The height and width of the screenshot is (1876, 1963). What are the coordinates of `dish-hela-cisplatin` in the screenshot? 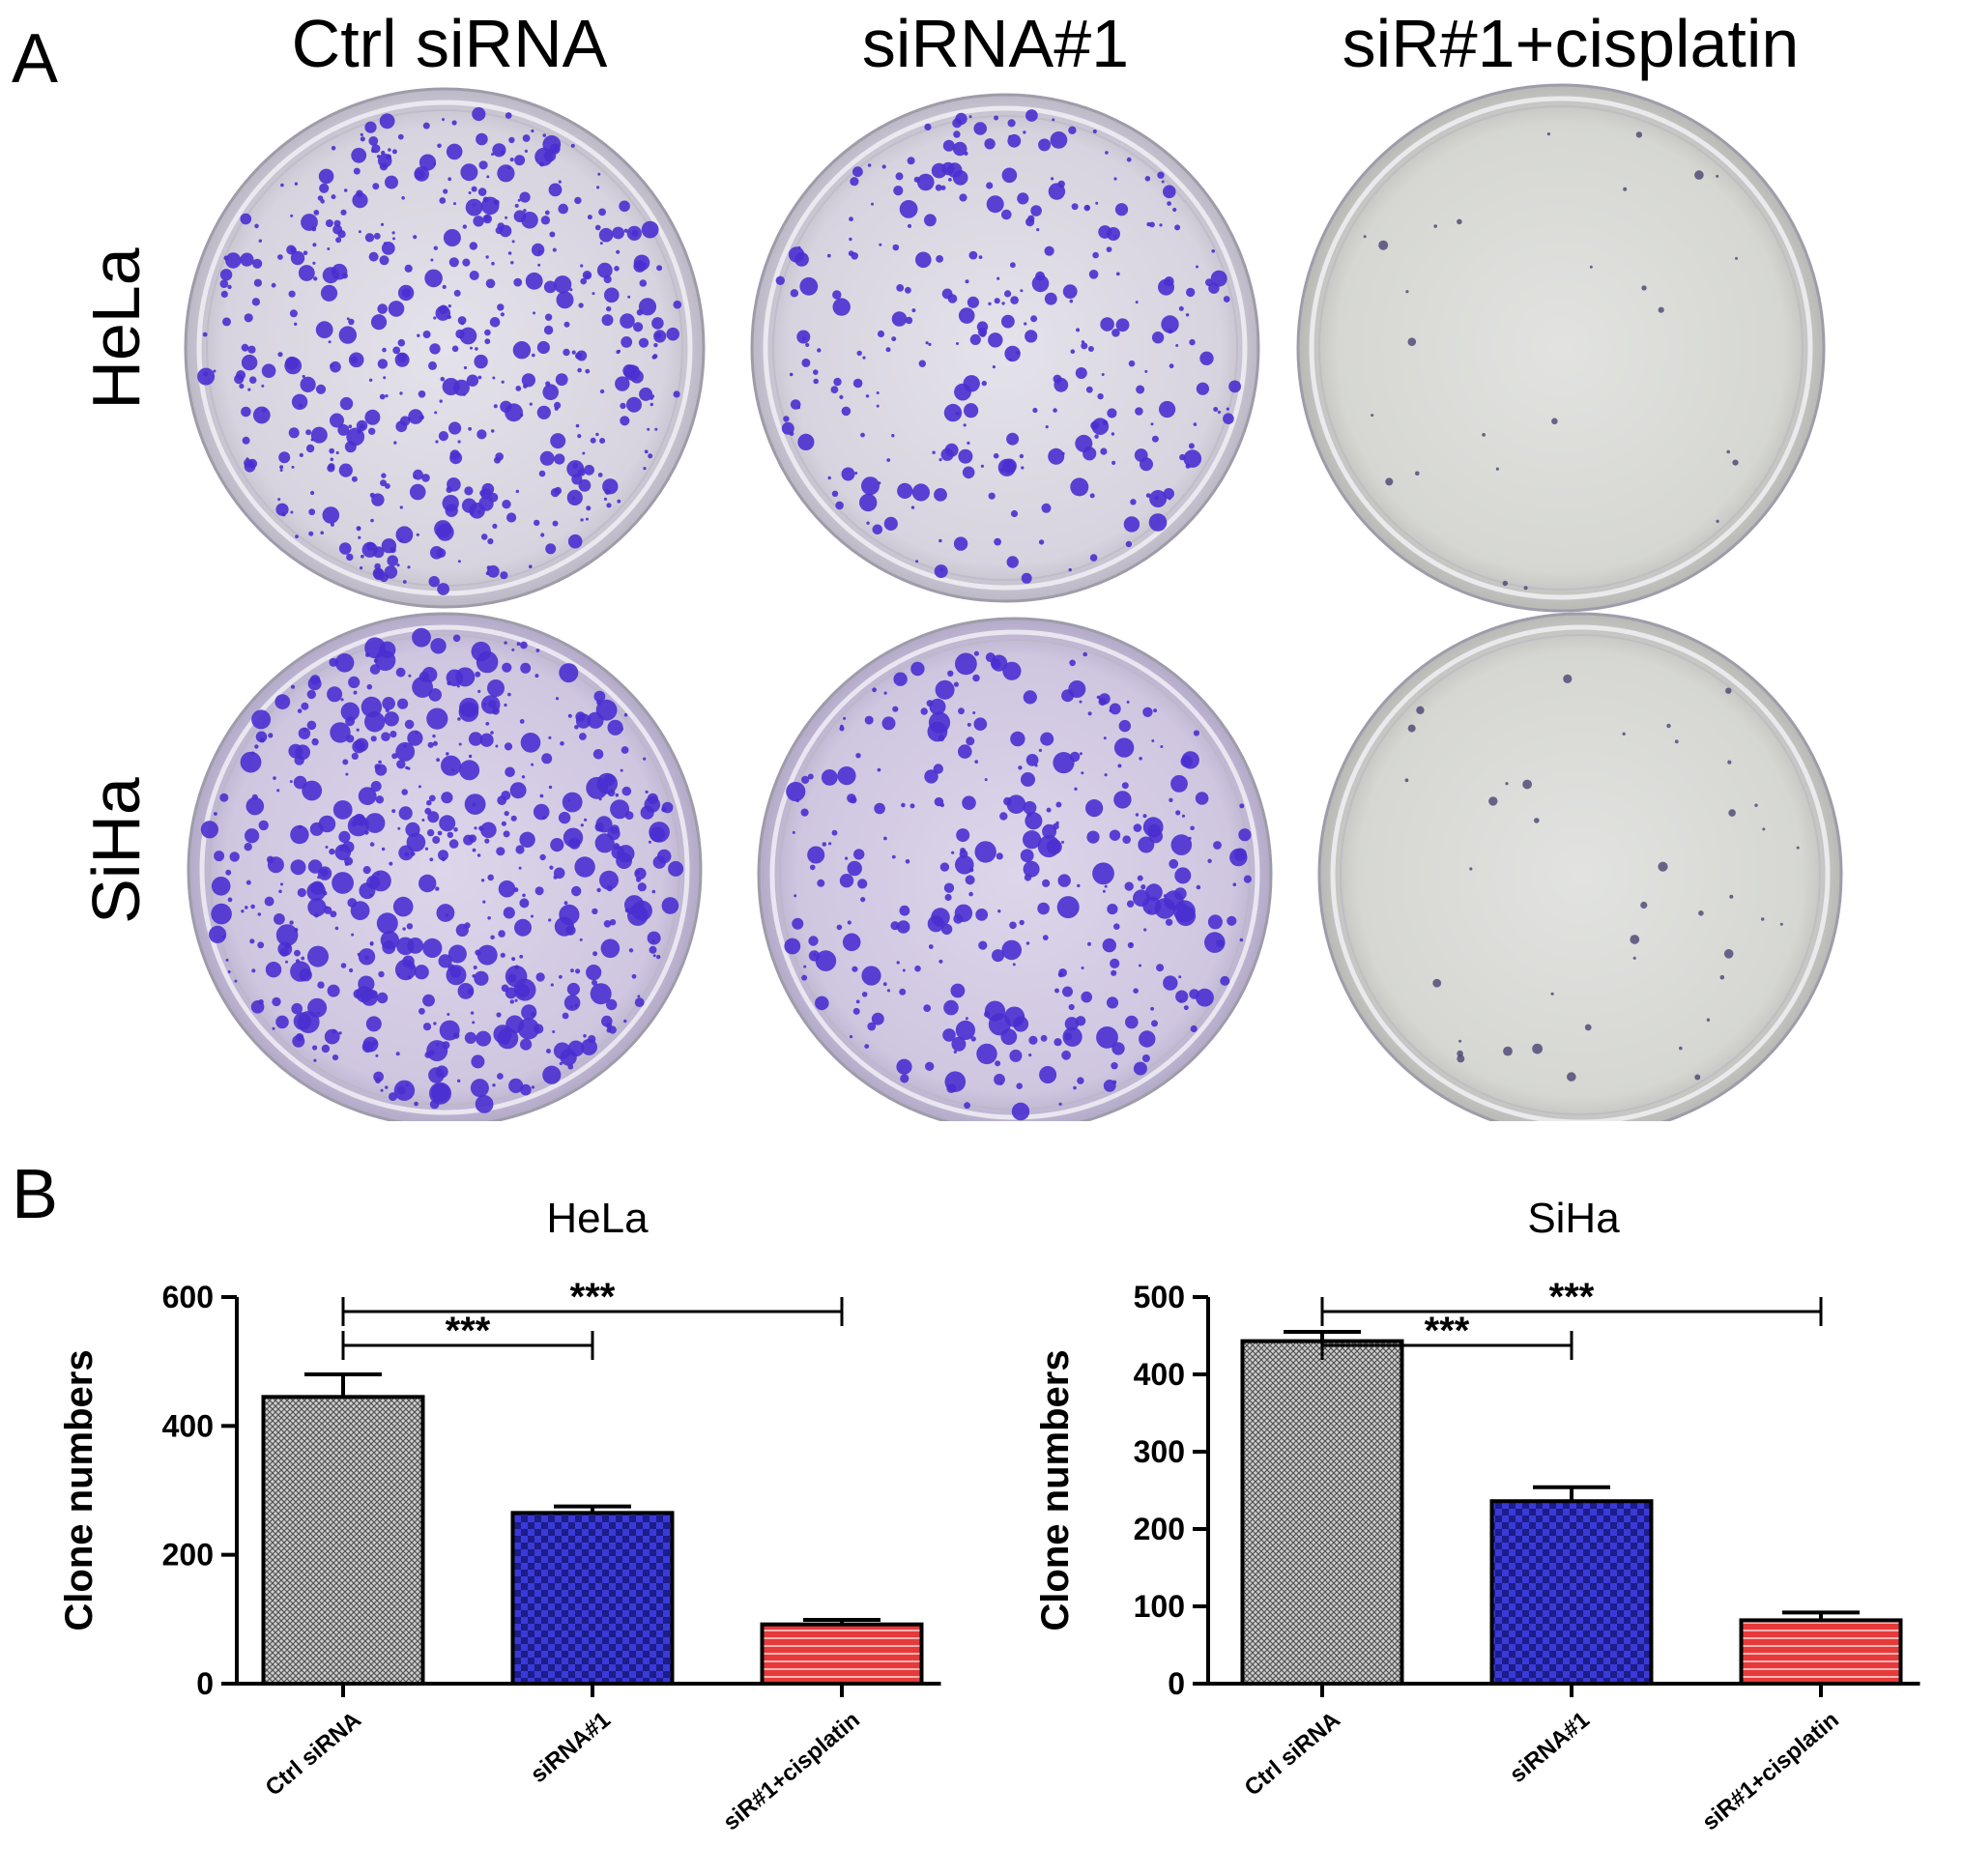 It's located at (1561, 348).